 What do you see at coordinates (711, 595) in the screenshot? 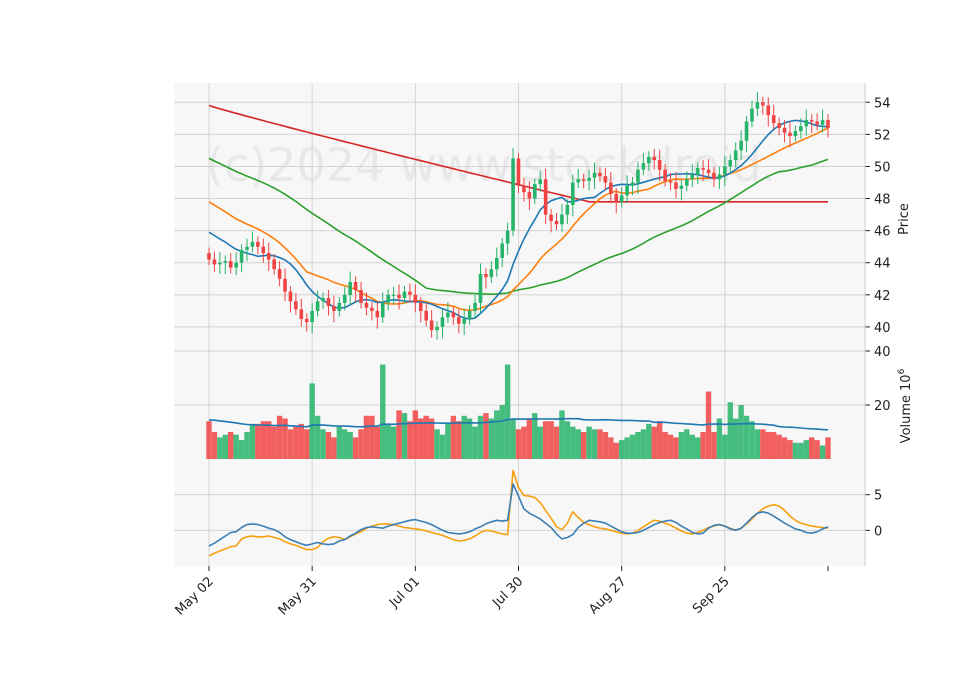
I see `x-tick-label: Sep 25` at bounding box center [711, 595].